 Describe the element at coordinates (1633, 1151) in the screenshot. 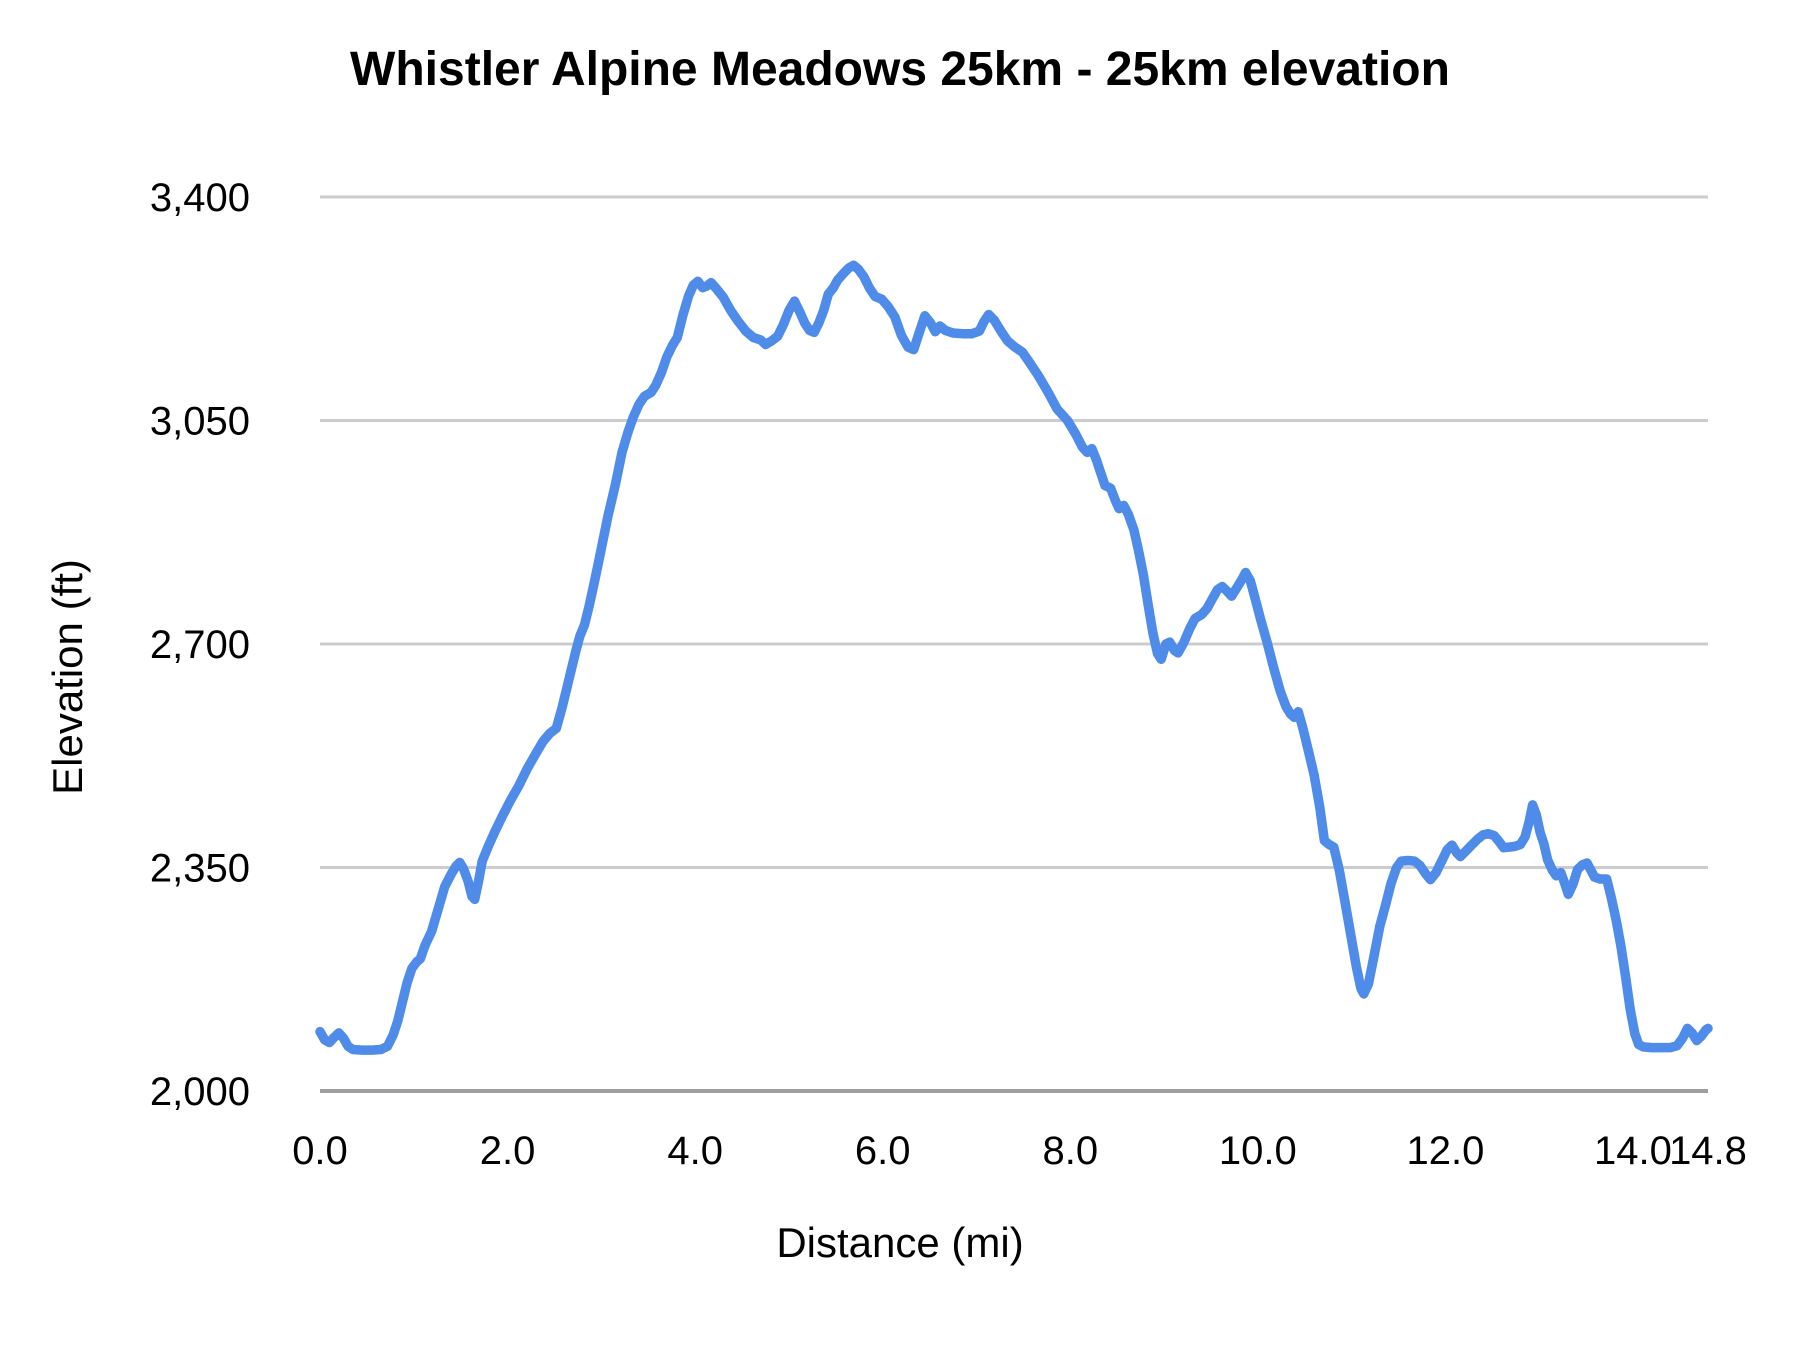

I see `x-tick-label-14.0: 14.0` at that location.